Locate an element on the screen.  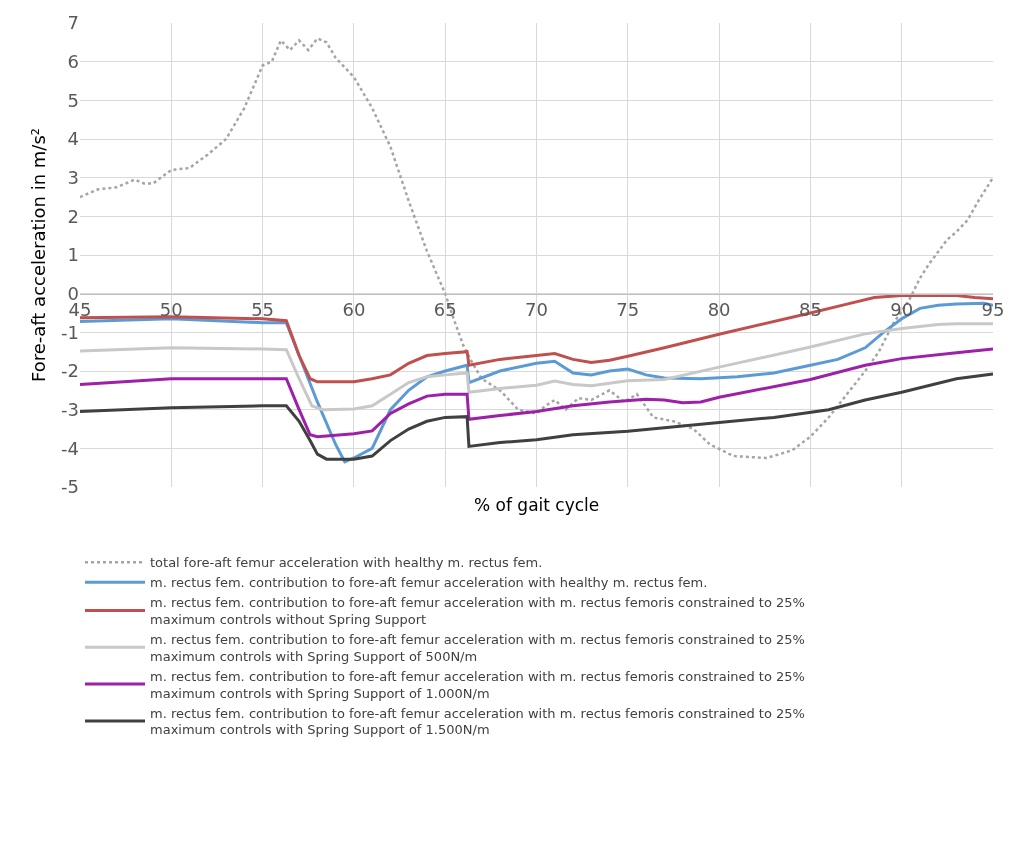
x-tick-label: 95 is located at coordinates (993, 310).